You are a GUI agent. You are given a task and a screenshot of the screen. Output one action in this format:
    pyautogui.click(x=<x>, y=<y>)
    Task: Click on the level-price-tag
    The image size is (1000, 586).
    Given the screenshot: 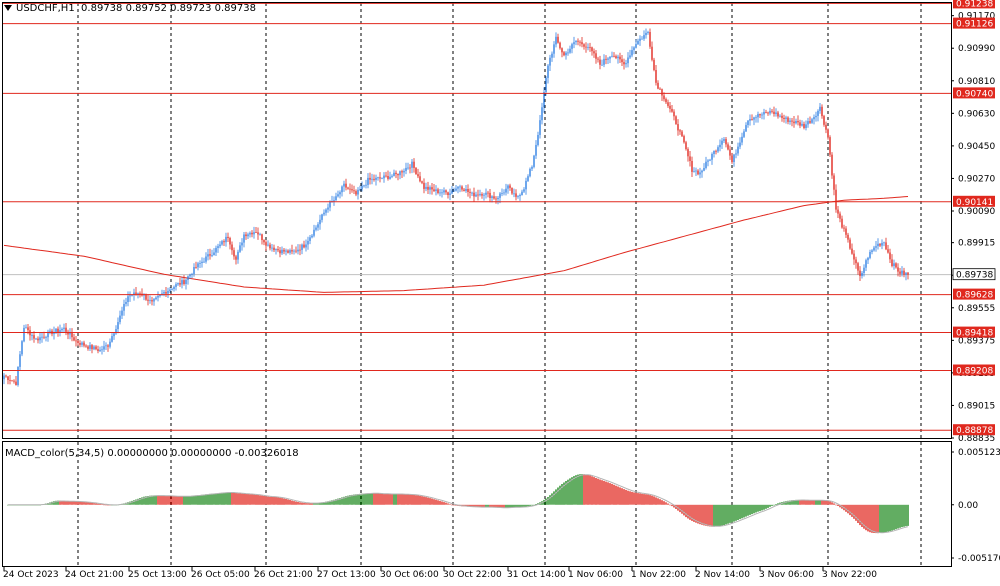 What is the action you would take?
    pyautogui.click(x=974, y=294)
    